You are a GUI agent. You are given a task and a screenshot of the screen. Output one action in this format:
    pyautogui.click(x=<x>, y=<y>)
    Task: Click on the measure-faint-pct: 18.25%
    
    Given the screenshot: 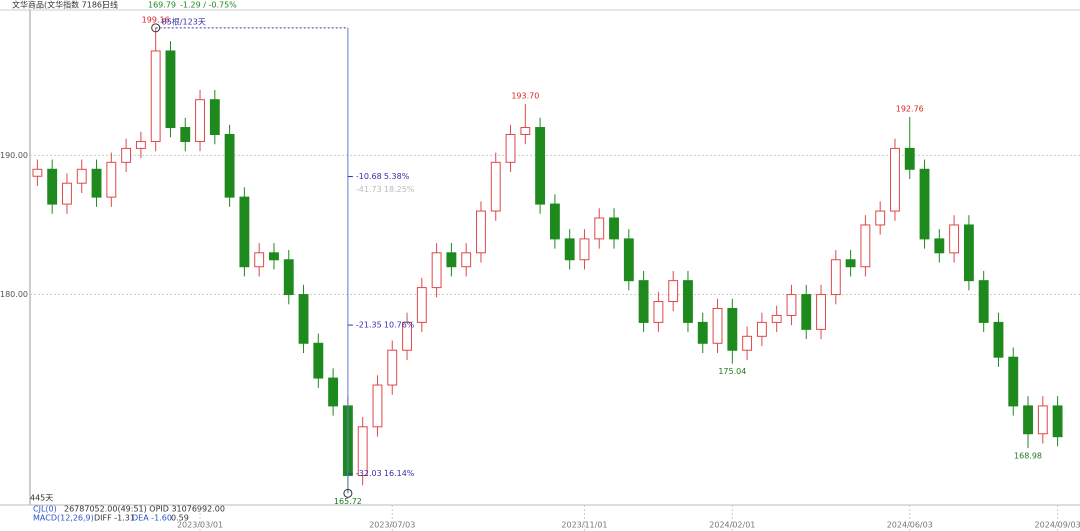 What is the action you would take?
    pyautogui.click(x=399, y=189)
    